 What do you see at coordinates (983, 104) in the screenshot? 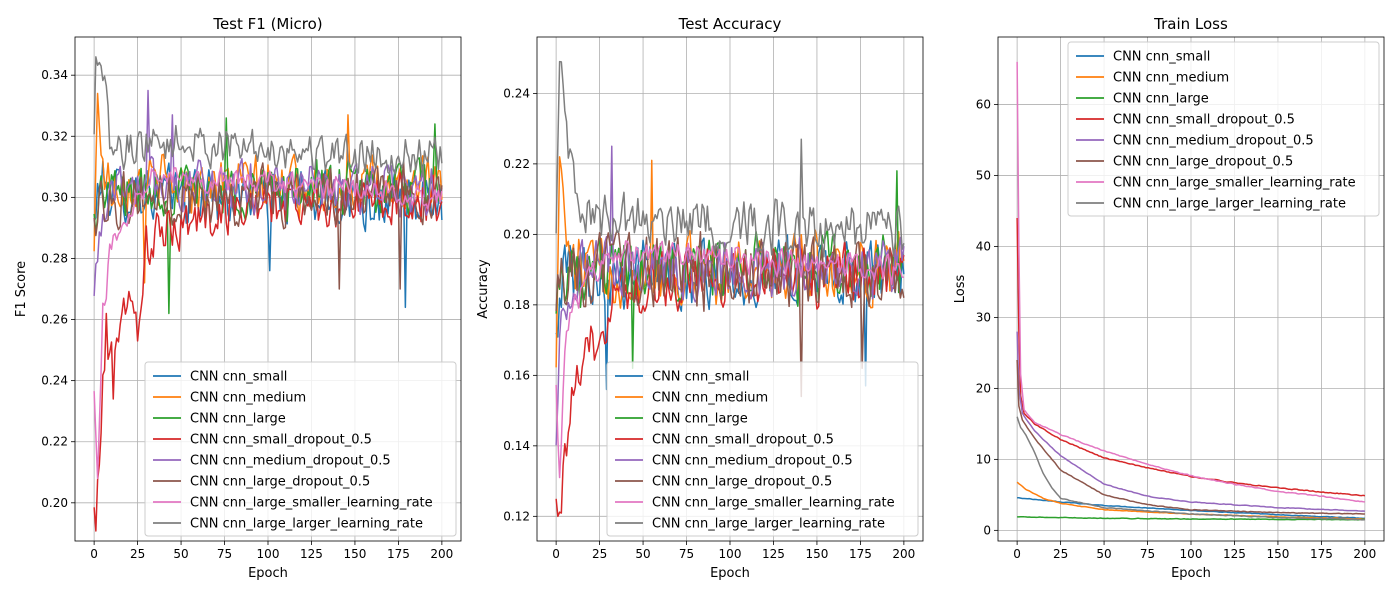
I see `y-tick-label: 60` at bounding box center [983, 104].